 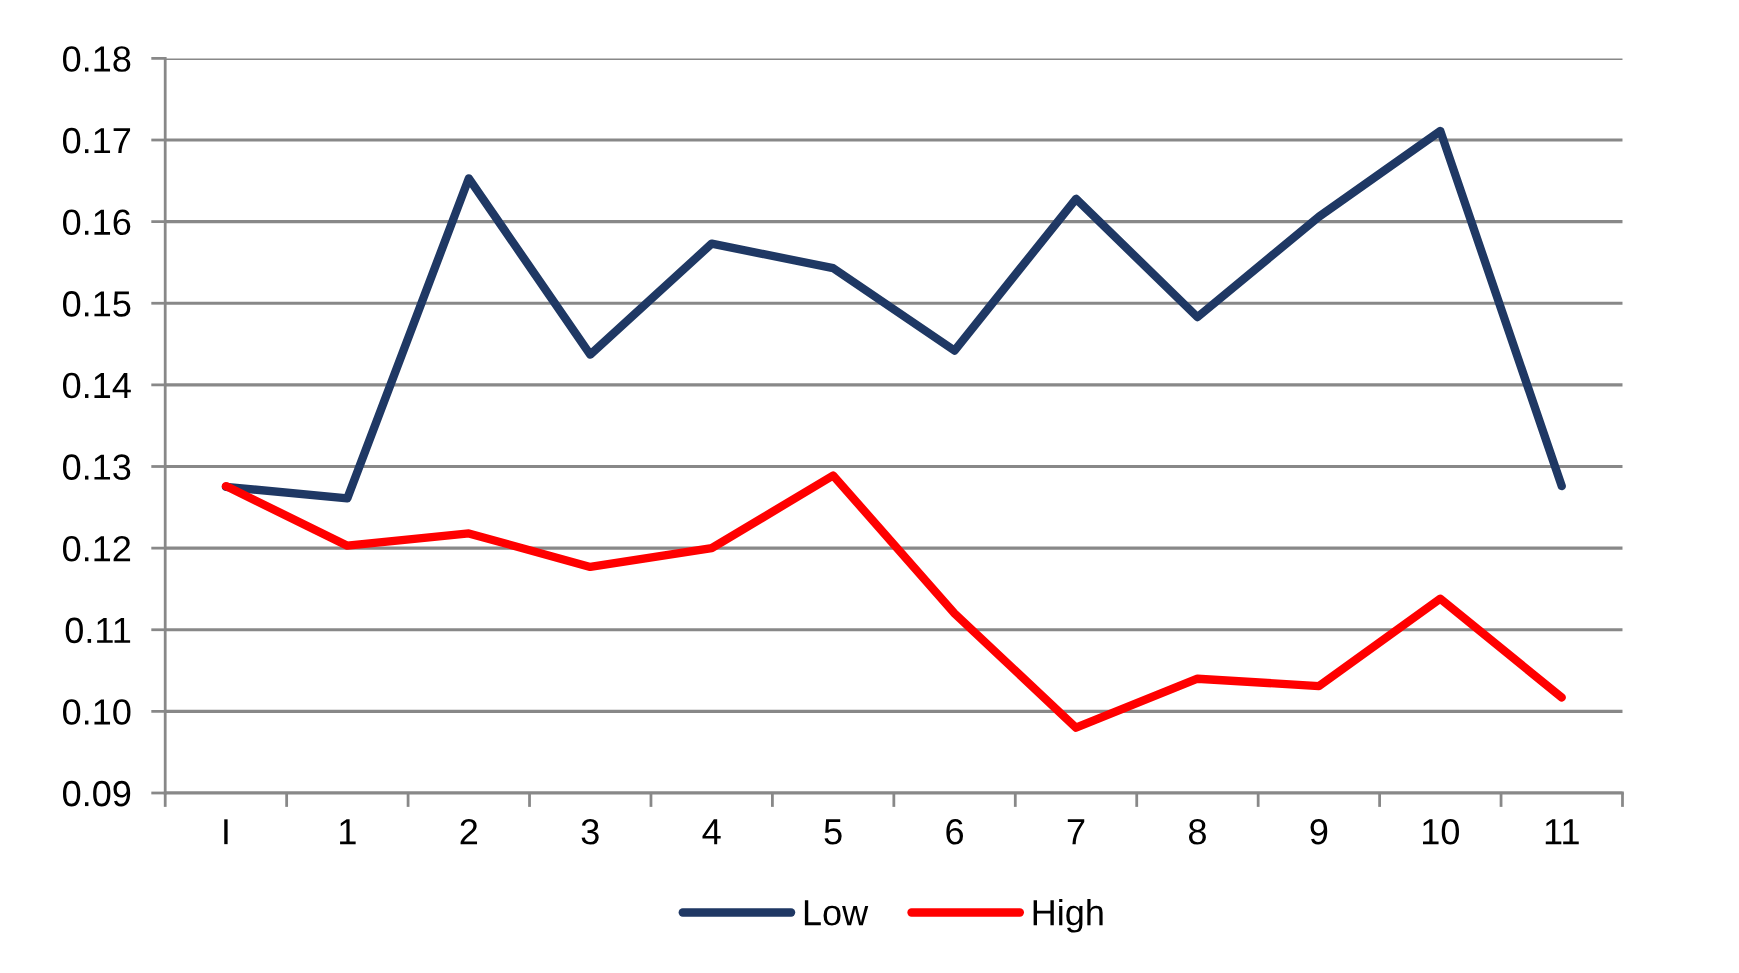 What do you see at coordinates (469, 831) in the screenshot?
I see `x-tick-label: 2` at bounding box center [469, 831].